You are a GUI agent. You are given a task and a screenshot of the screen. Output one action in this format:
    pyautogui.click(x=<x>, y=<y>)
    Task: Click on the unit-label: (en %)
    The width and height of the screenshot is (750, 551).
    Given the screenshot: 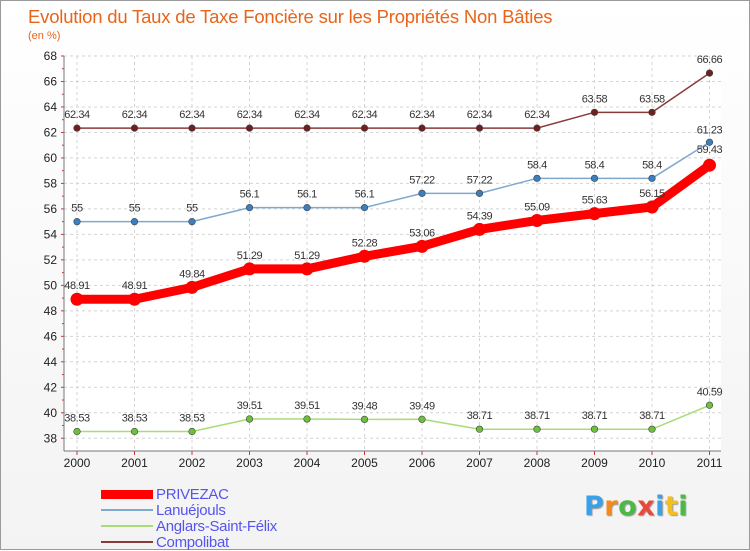 What is the action you would take?
    pyautogui.click(x=44, y=36)
    